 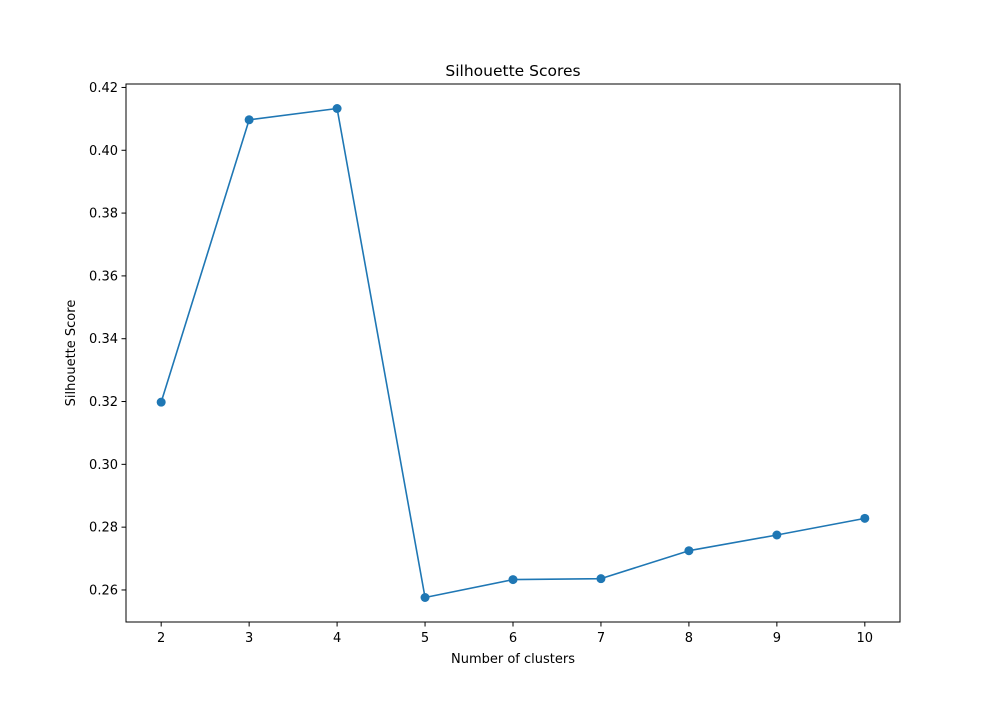 I want to click on y-tick-label: 0.34, so click(x=103, y=339).